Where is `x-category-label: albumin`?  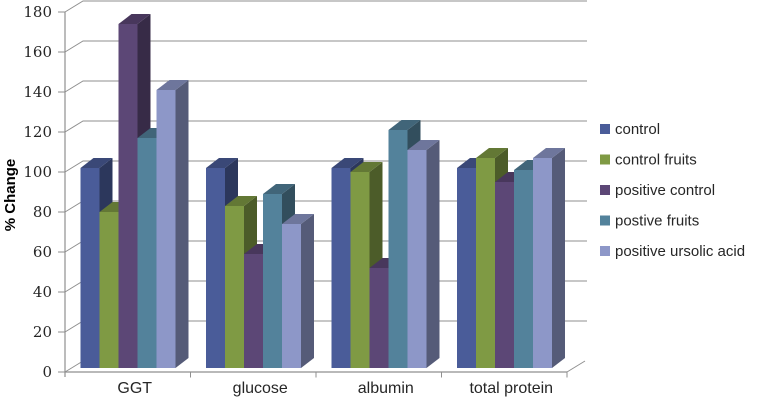 x-category-label: albumin is located at coordinates (386, 388).